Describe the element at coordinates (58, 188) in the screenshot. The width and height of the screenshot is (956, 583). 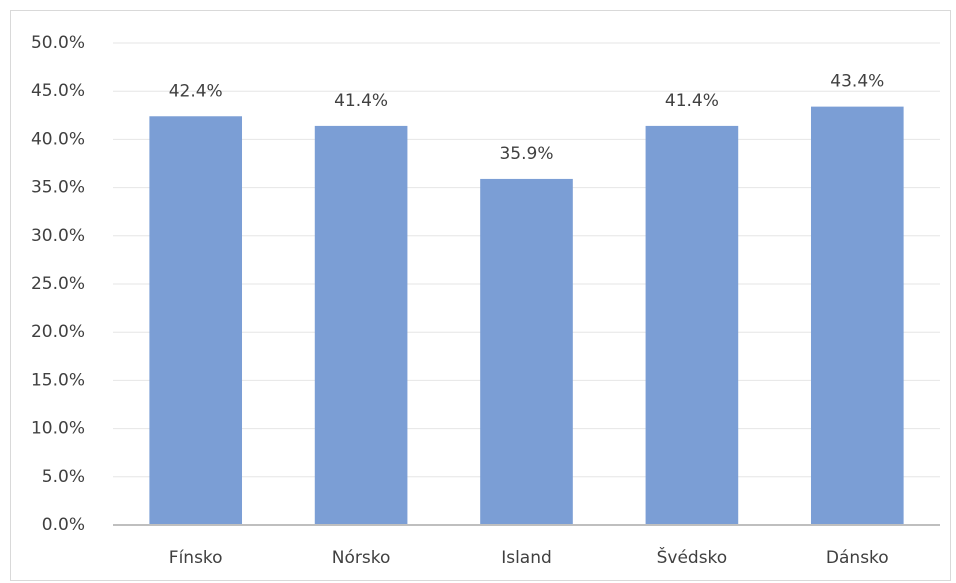
I see `y-tick-label: 35.0%` at that location.